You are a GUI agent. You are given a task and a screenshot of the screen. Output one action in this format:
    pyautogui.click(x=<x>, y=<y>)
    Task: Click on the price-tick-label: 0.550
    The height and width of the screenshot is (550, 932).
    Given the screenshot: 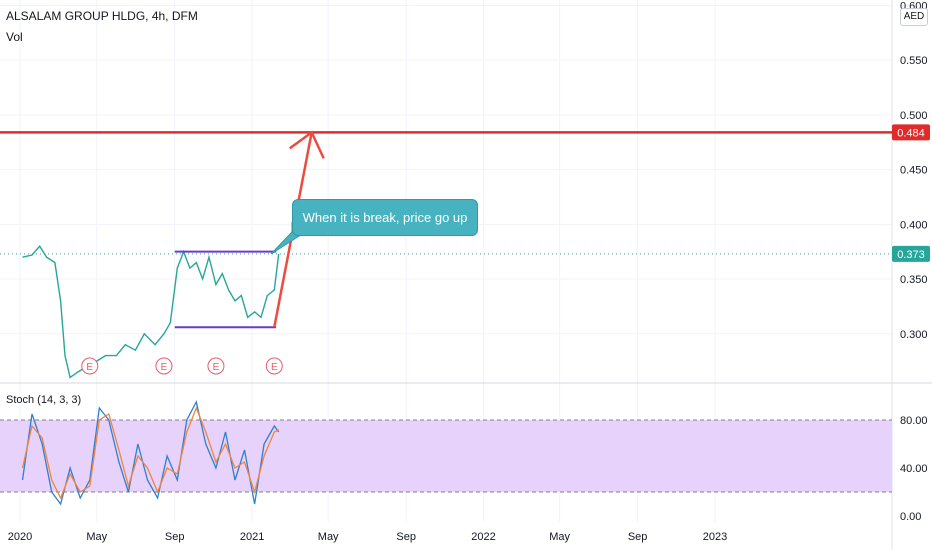 What is the action you would take?
    pyautogui.click(x=914, y=61)
    